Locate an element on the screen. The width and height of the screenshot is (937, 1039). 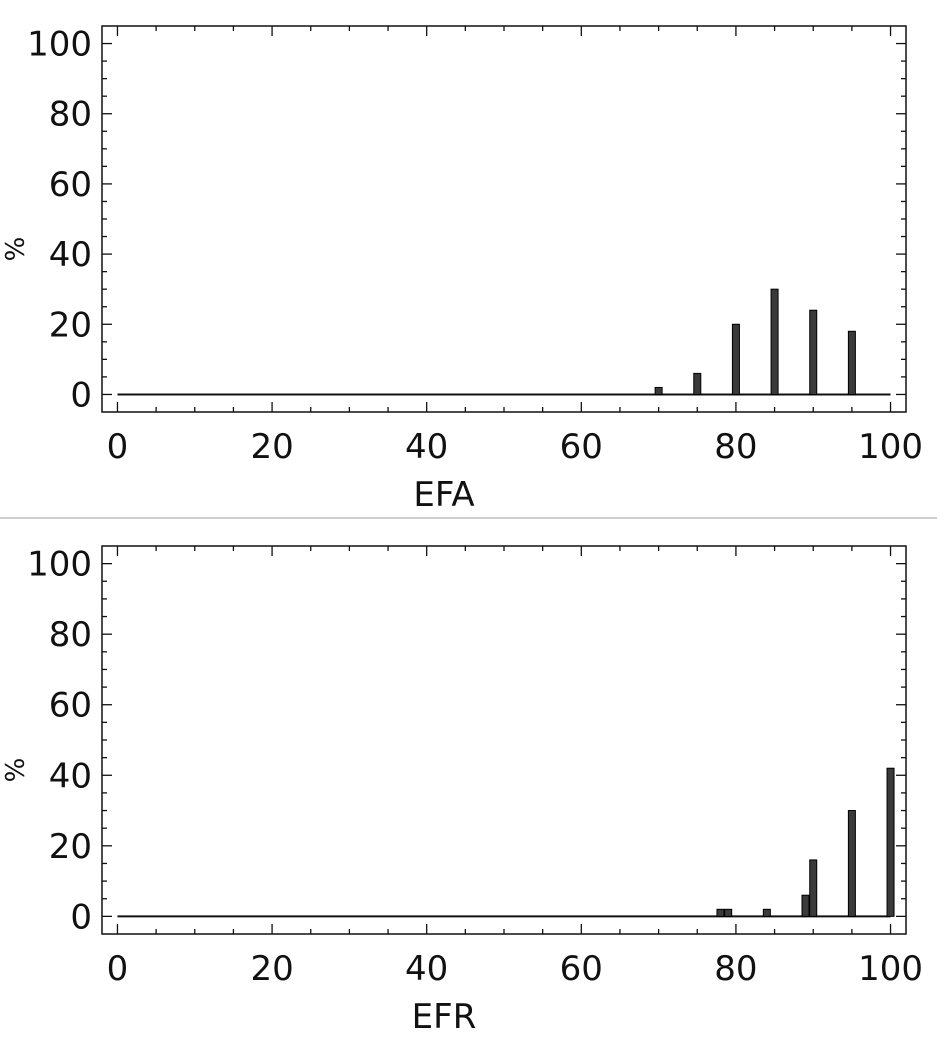
x-axis-title: EFA is located at coordinates (443, 495).